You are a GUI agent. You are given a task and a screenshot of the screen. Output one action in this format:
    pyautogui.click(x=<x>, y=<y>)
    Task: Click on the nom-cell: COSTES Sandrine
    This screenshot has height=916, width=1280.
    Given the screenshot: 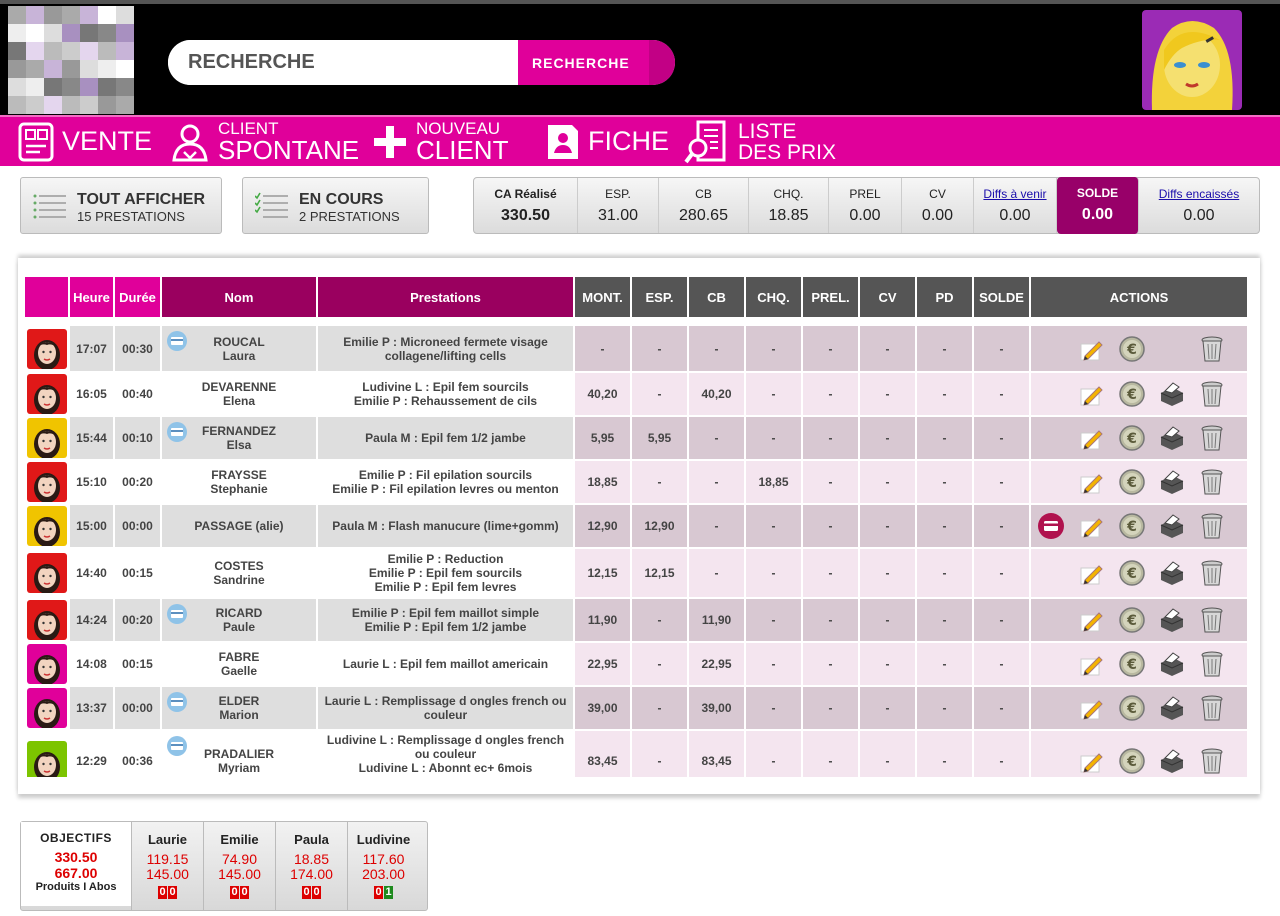 What is the action you would take?
    pyautogui.click(x=239, y=573)
    